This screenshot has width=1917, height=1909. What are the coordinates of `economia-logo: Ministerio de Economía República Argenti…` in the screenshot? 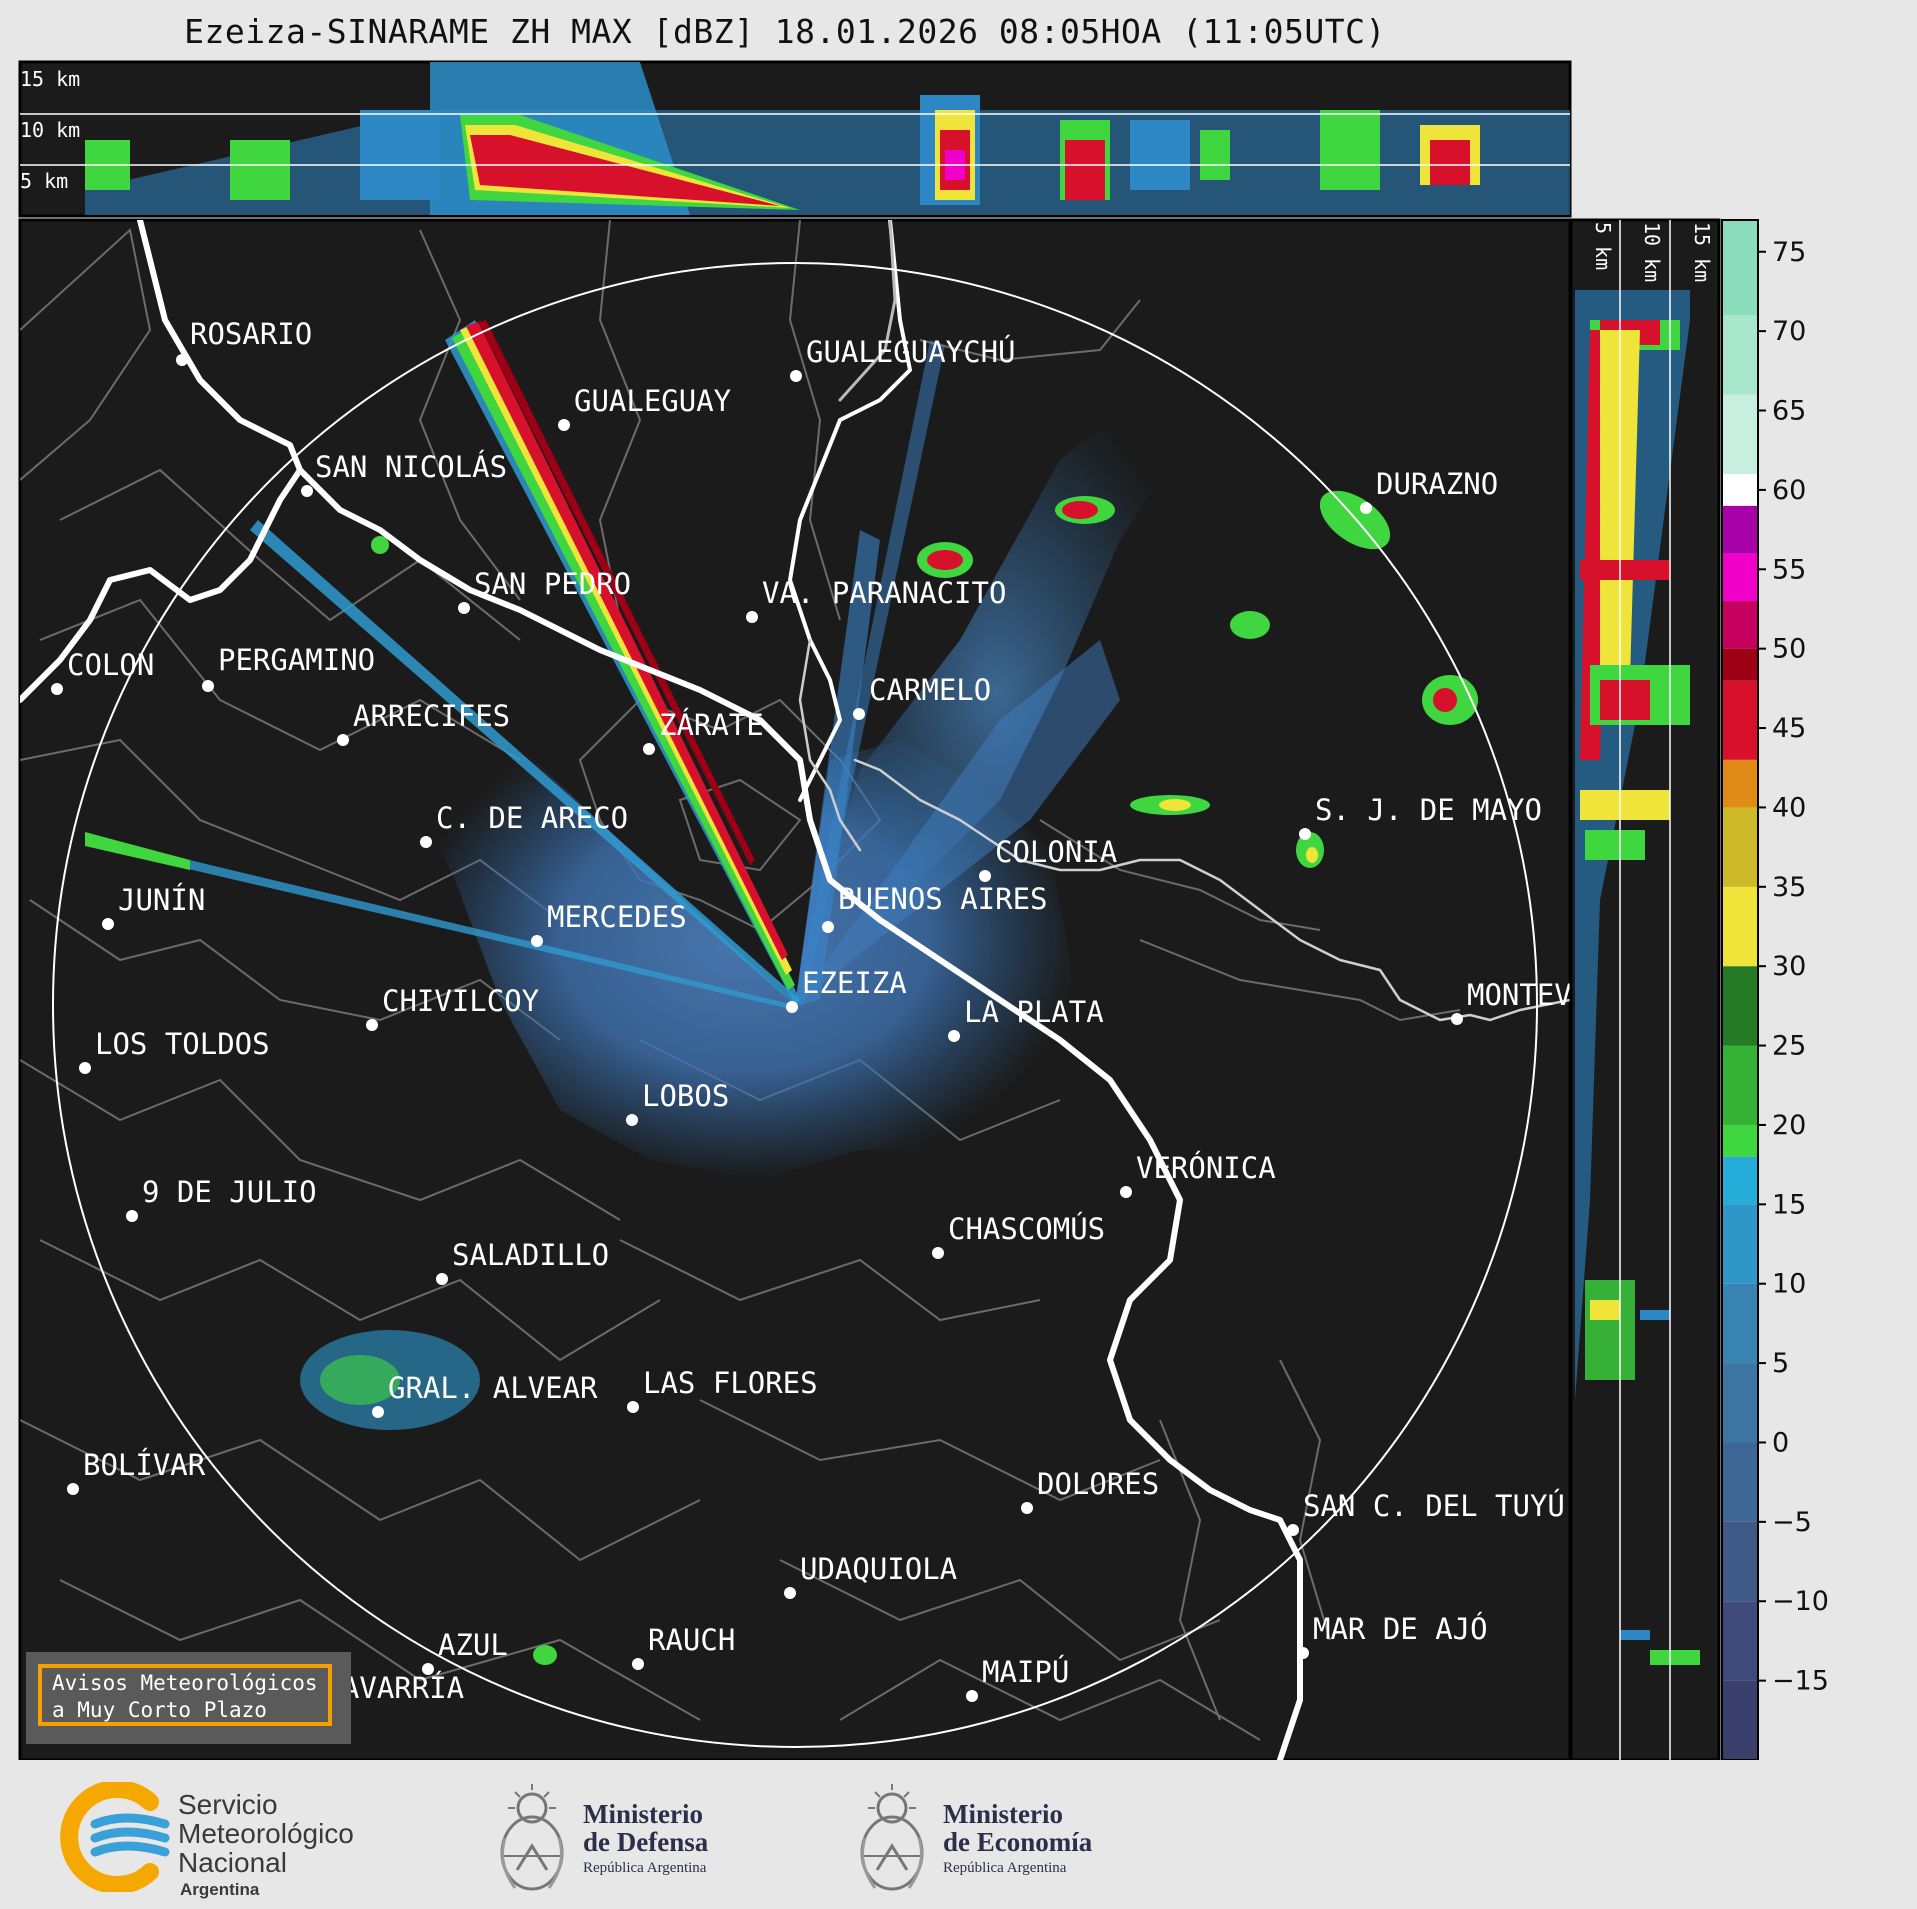 It's located at (995, 1838).